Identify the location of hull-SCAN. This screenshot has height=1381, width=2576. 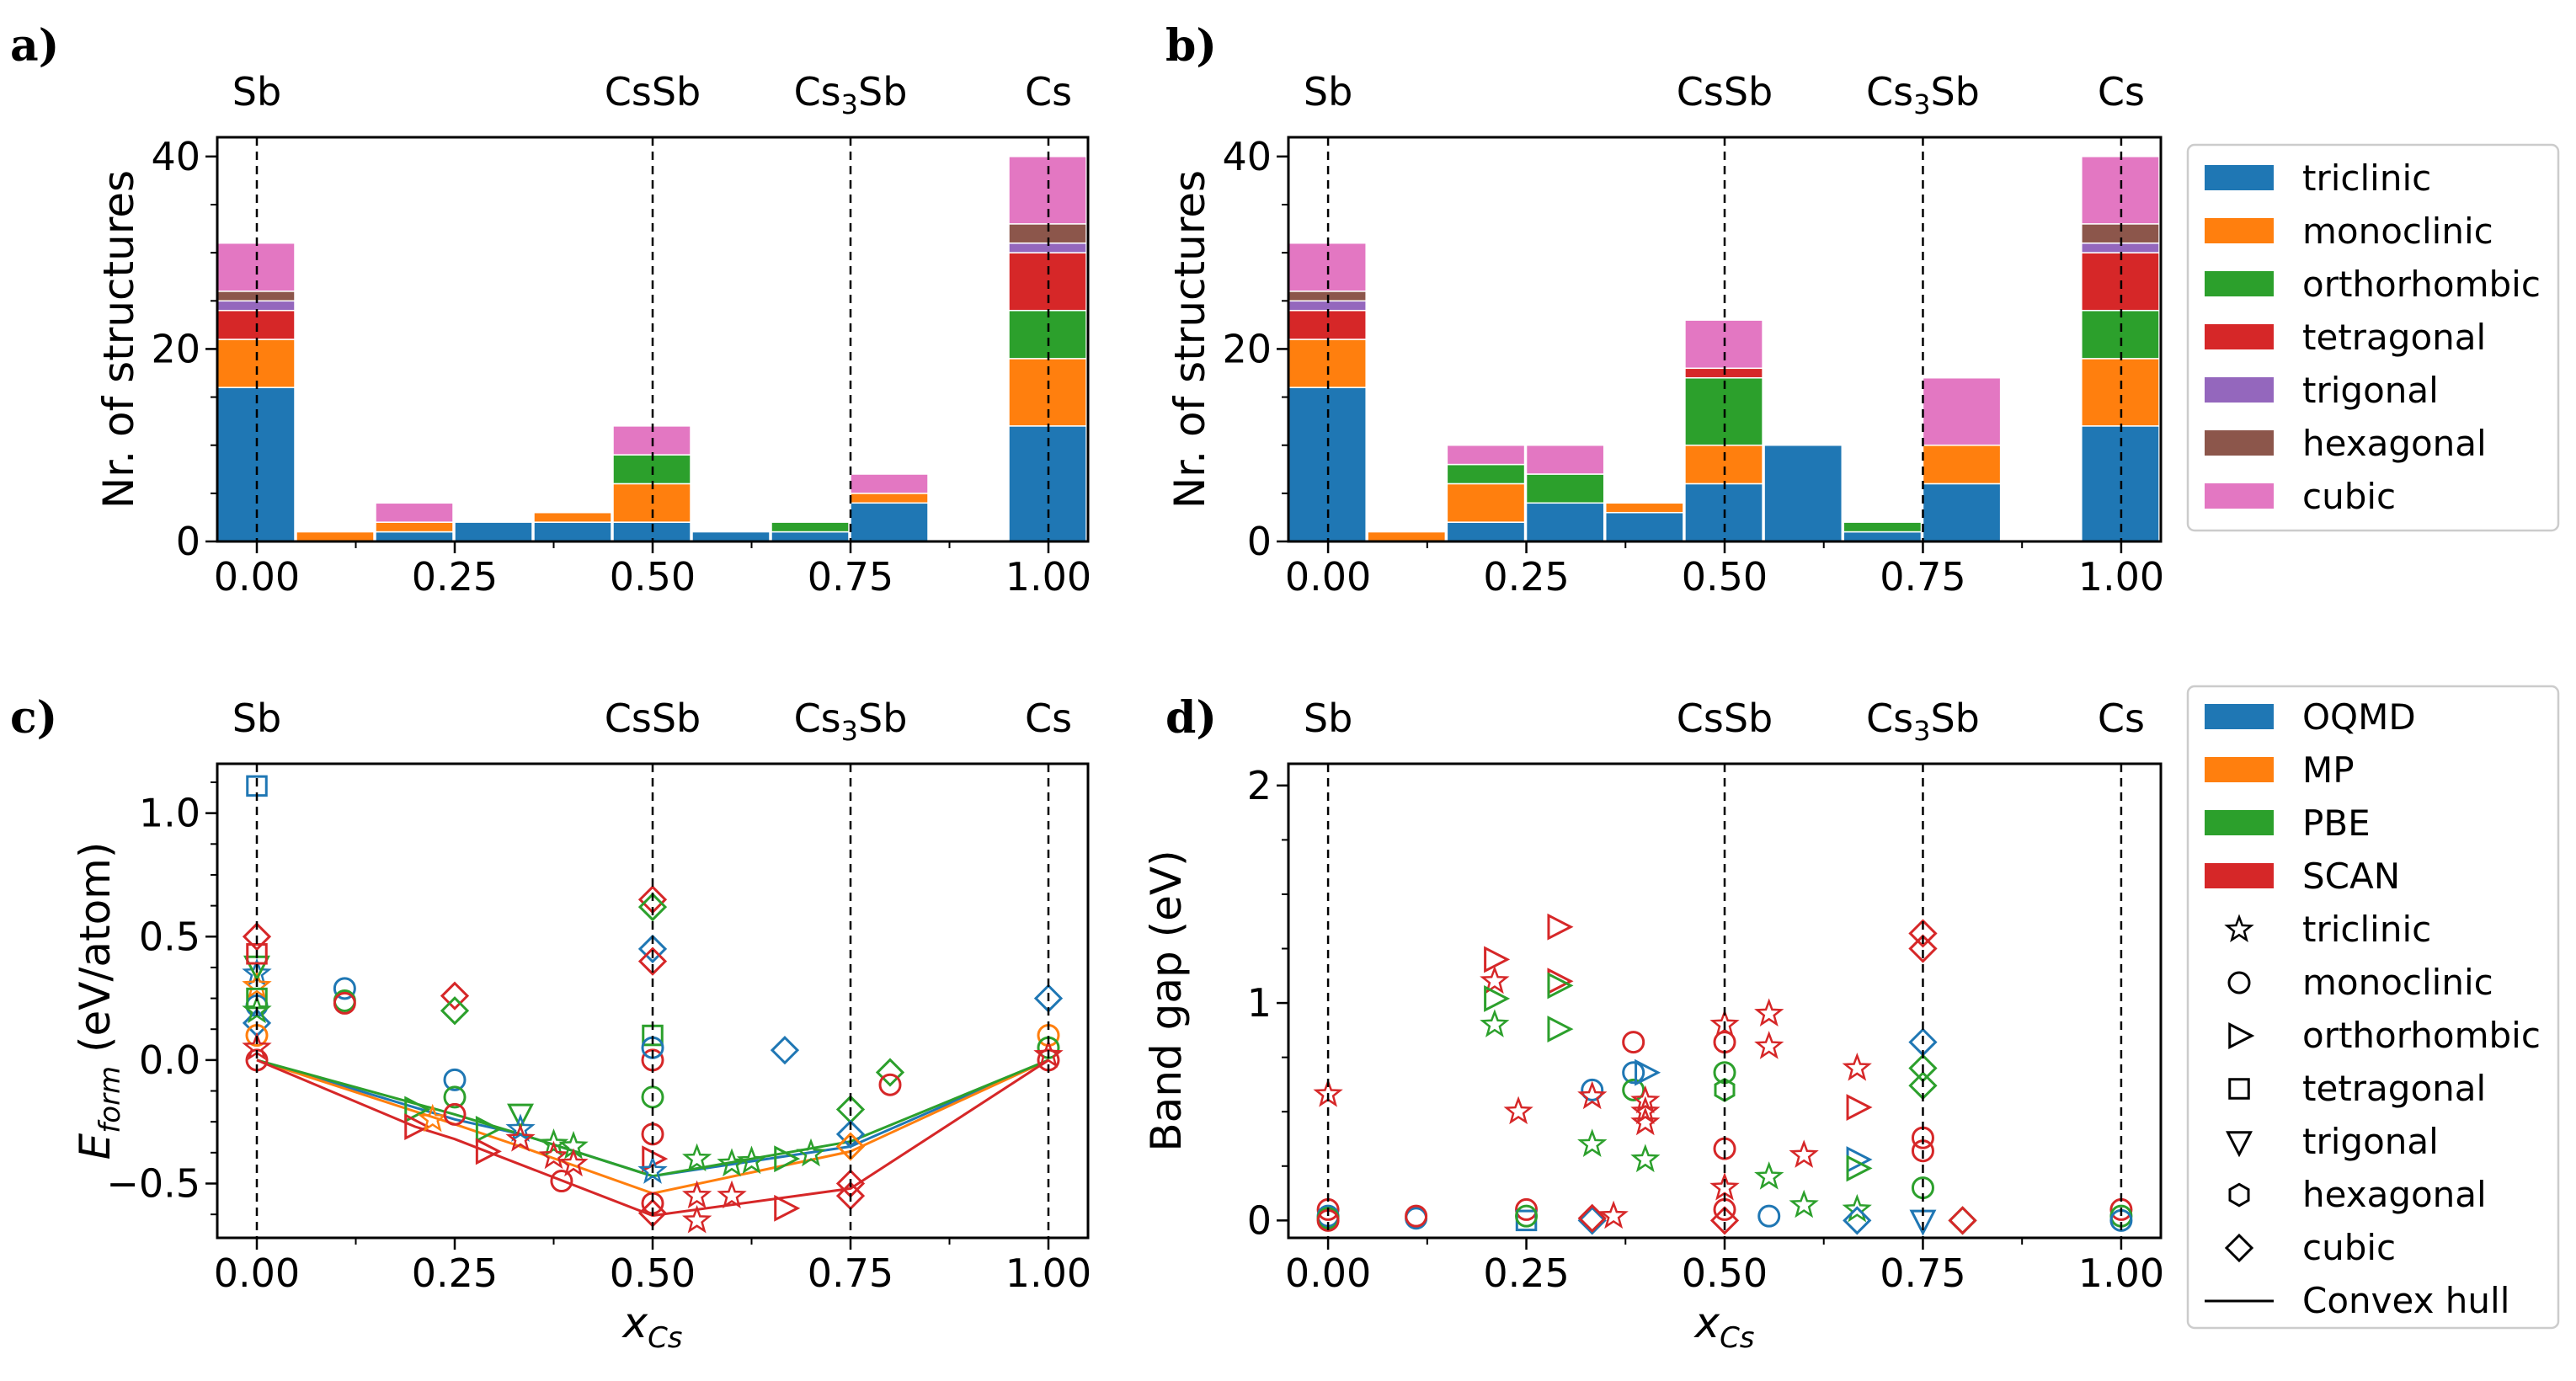
(652, 1138).